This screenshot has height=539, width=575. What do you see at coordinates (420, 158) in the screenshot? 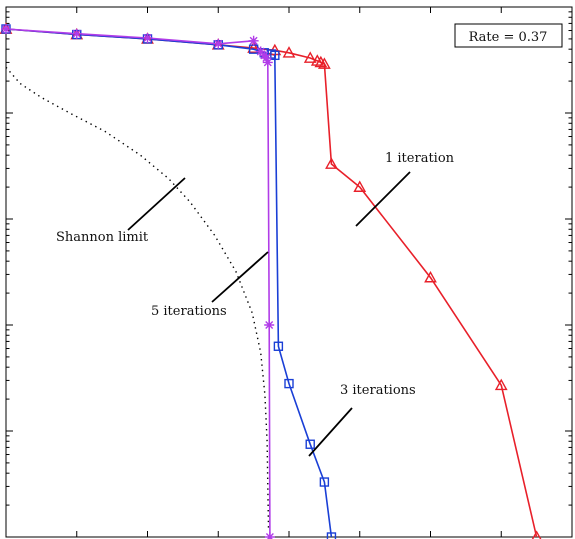
I see `annotation-1-iteration: 1 iteration` at bounding box center [420, 158].